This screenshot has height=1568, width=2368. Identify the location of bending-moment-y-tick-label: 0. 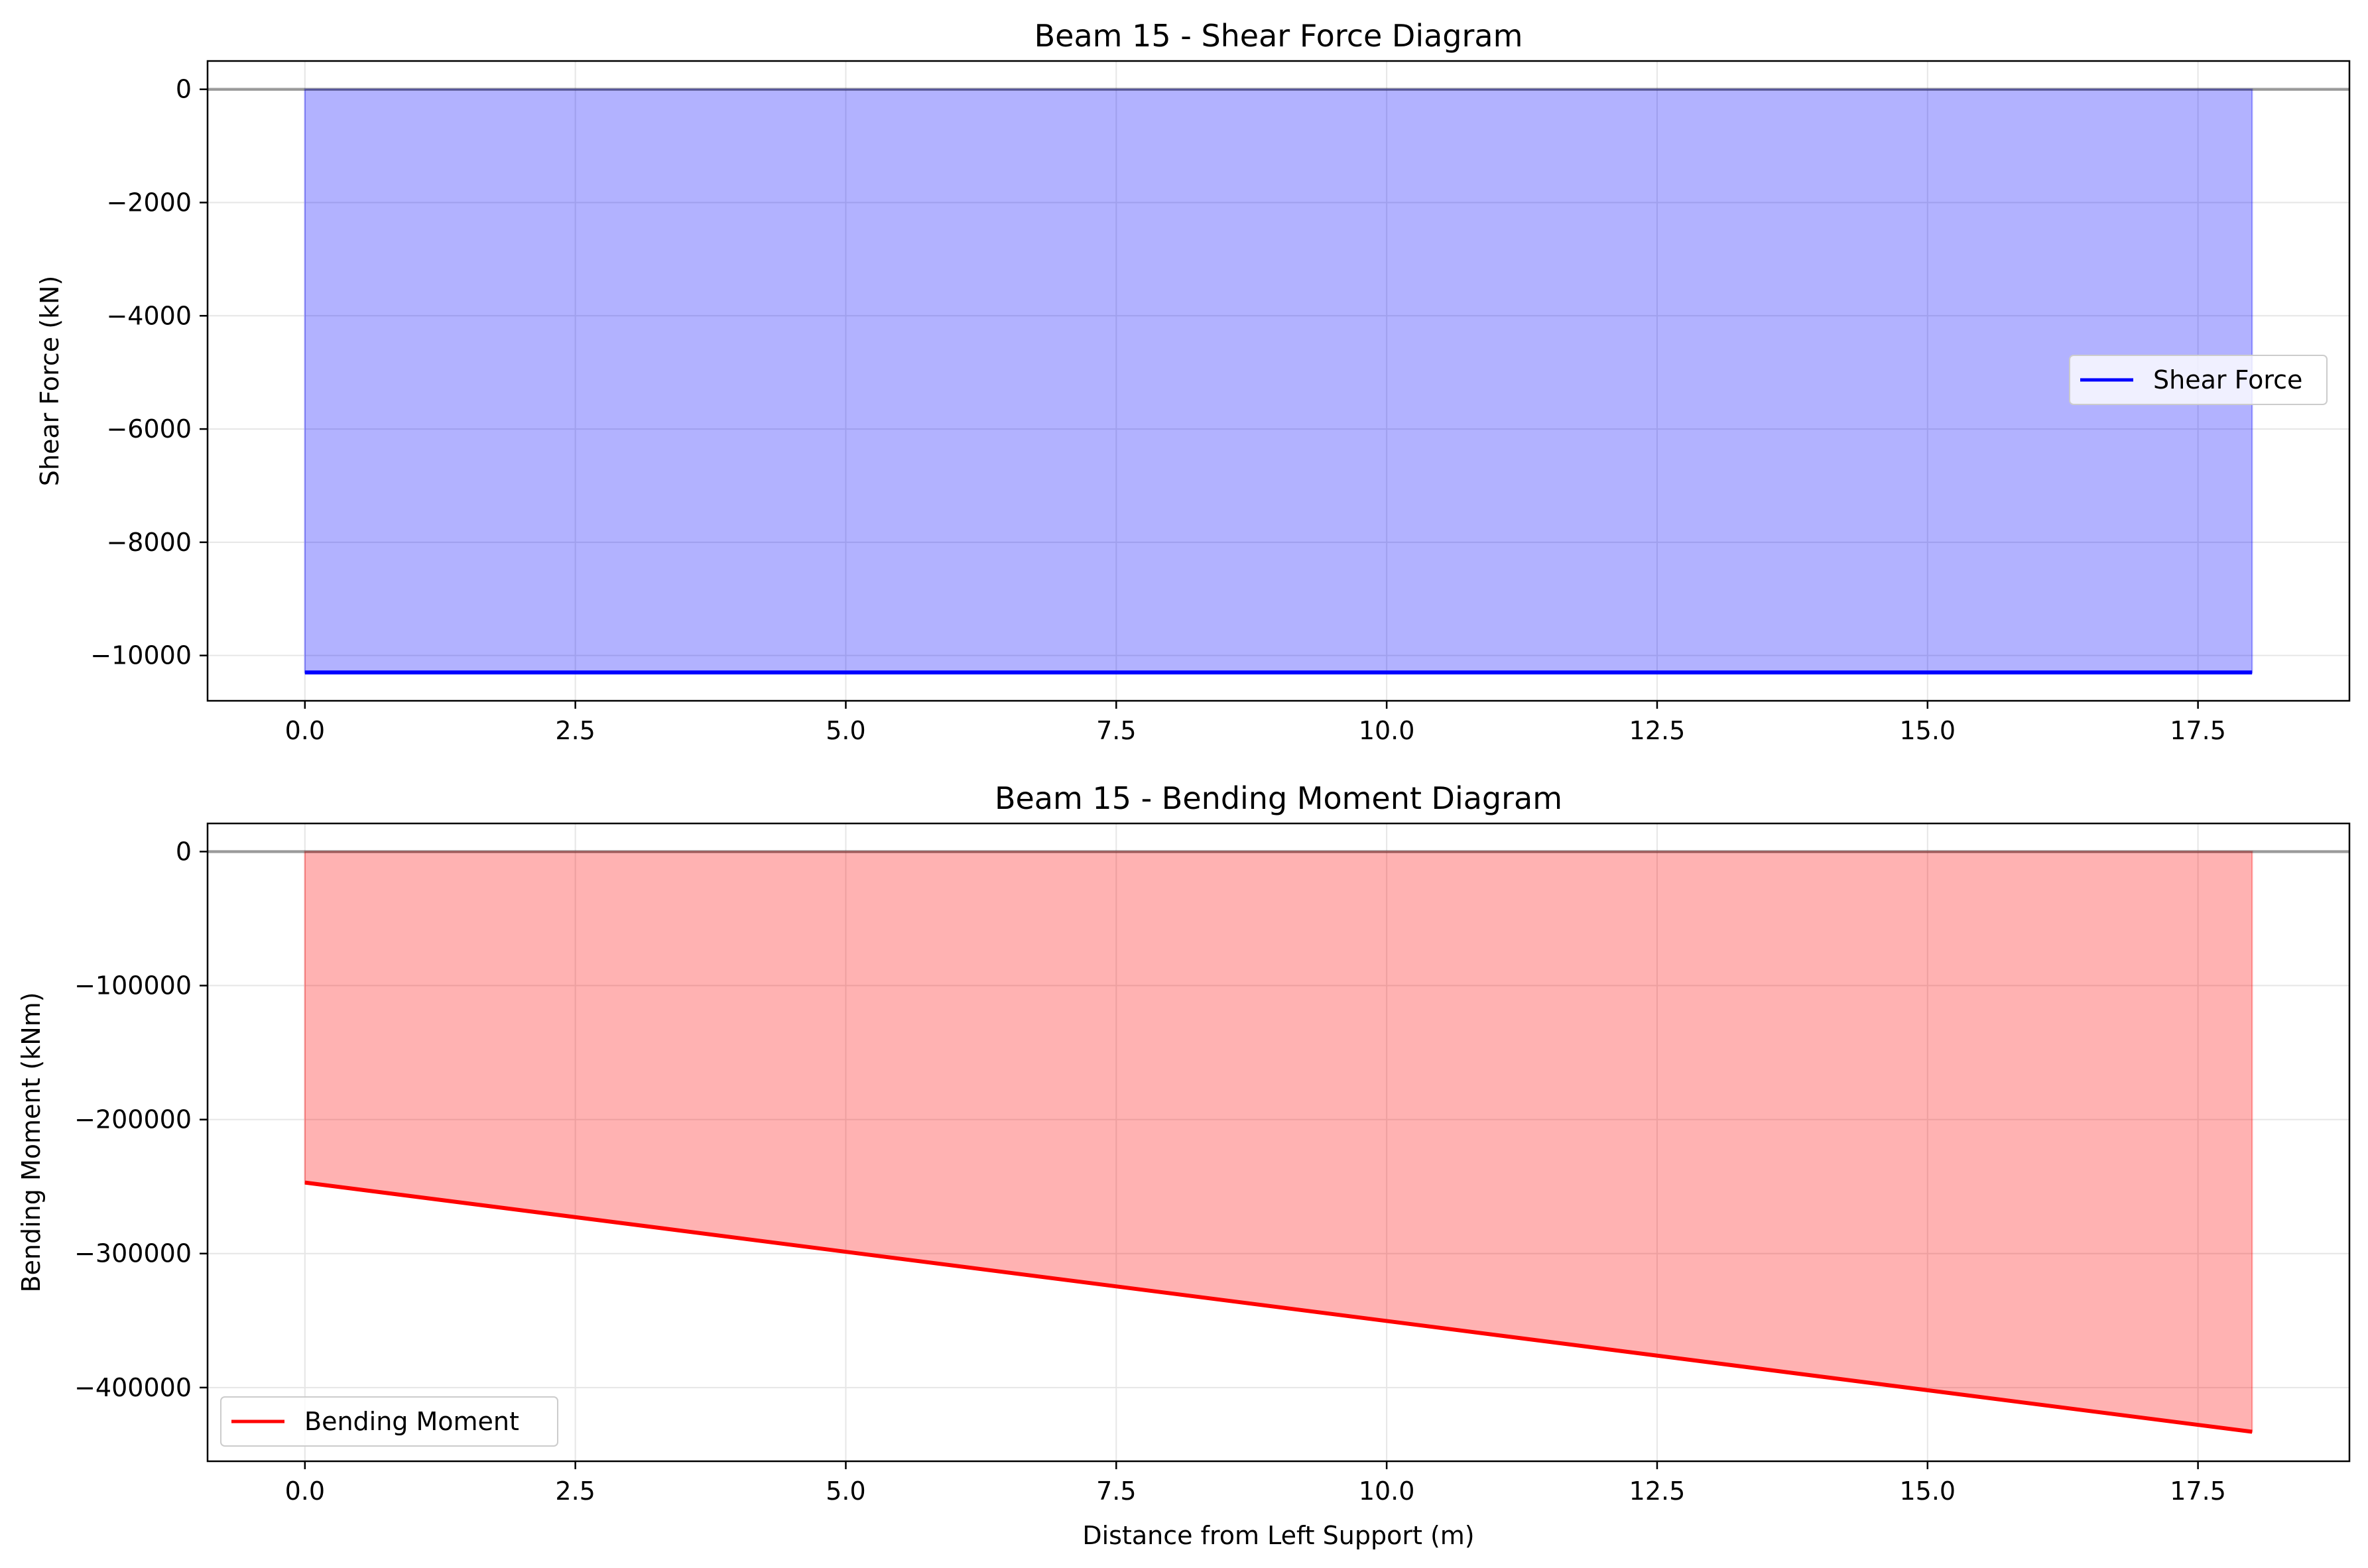
(184, 851).